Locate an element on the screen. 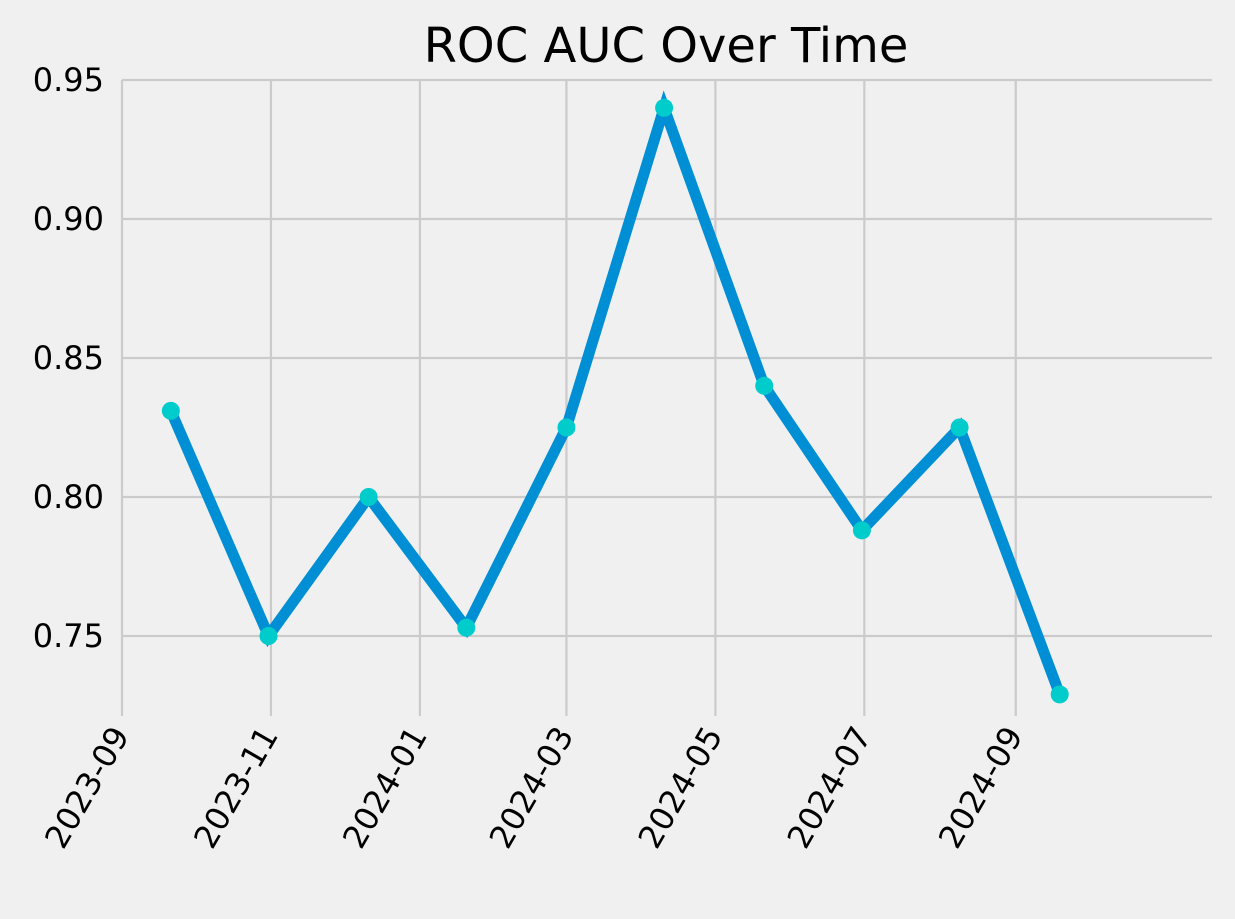 Image resolution: width=1235 pixels, height=919 pixels. y-tick-label: 0.95 is located at coordinates (68, 80).